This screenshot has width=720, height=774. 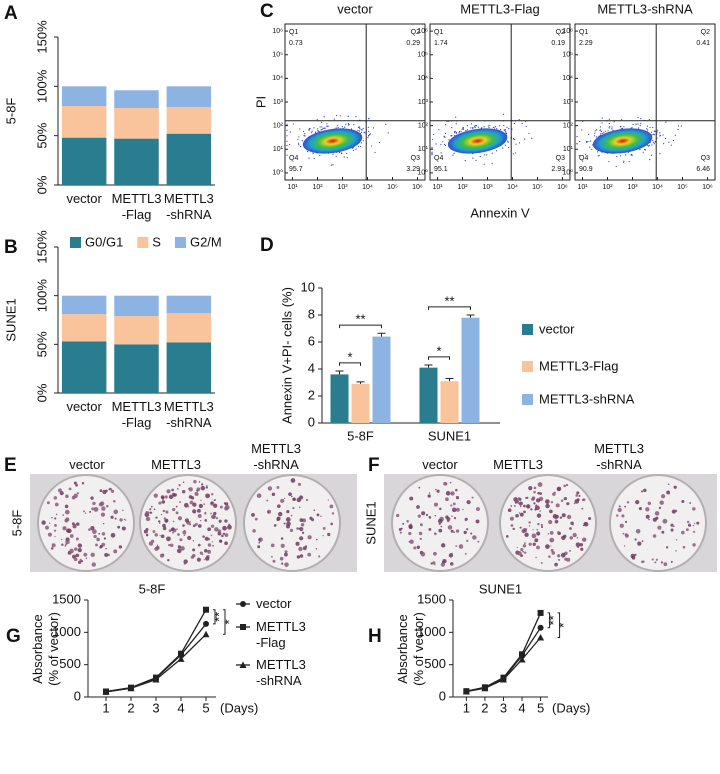 I want to click on x-tick-label: 10², so click(x=607, y=187).